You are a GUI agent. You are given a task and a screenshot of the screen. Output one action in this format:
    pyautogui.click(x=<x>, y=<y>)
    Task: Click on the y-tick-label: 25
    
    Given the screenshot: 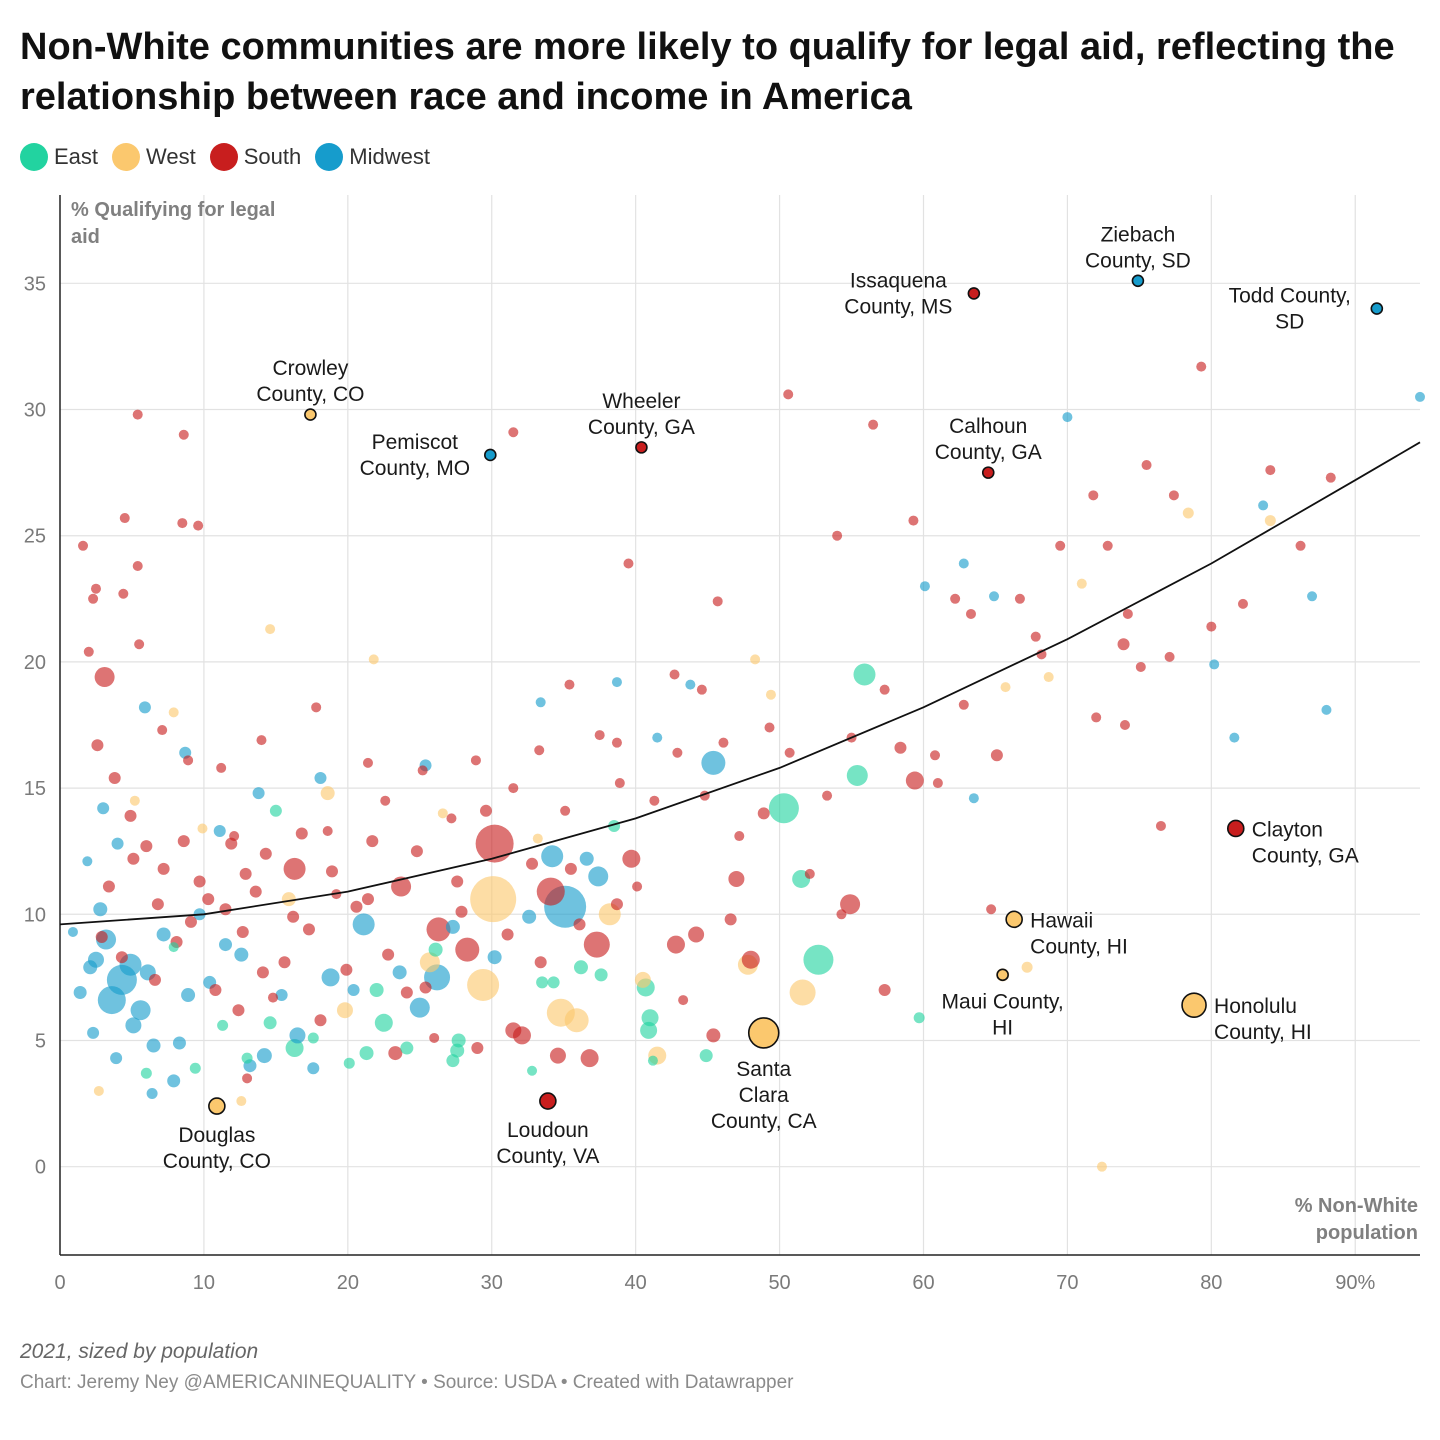 What is the action you would take?
    pyautogui.click(x=35, y=537)
    